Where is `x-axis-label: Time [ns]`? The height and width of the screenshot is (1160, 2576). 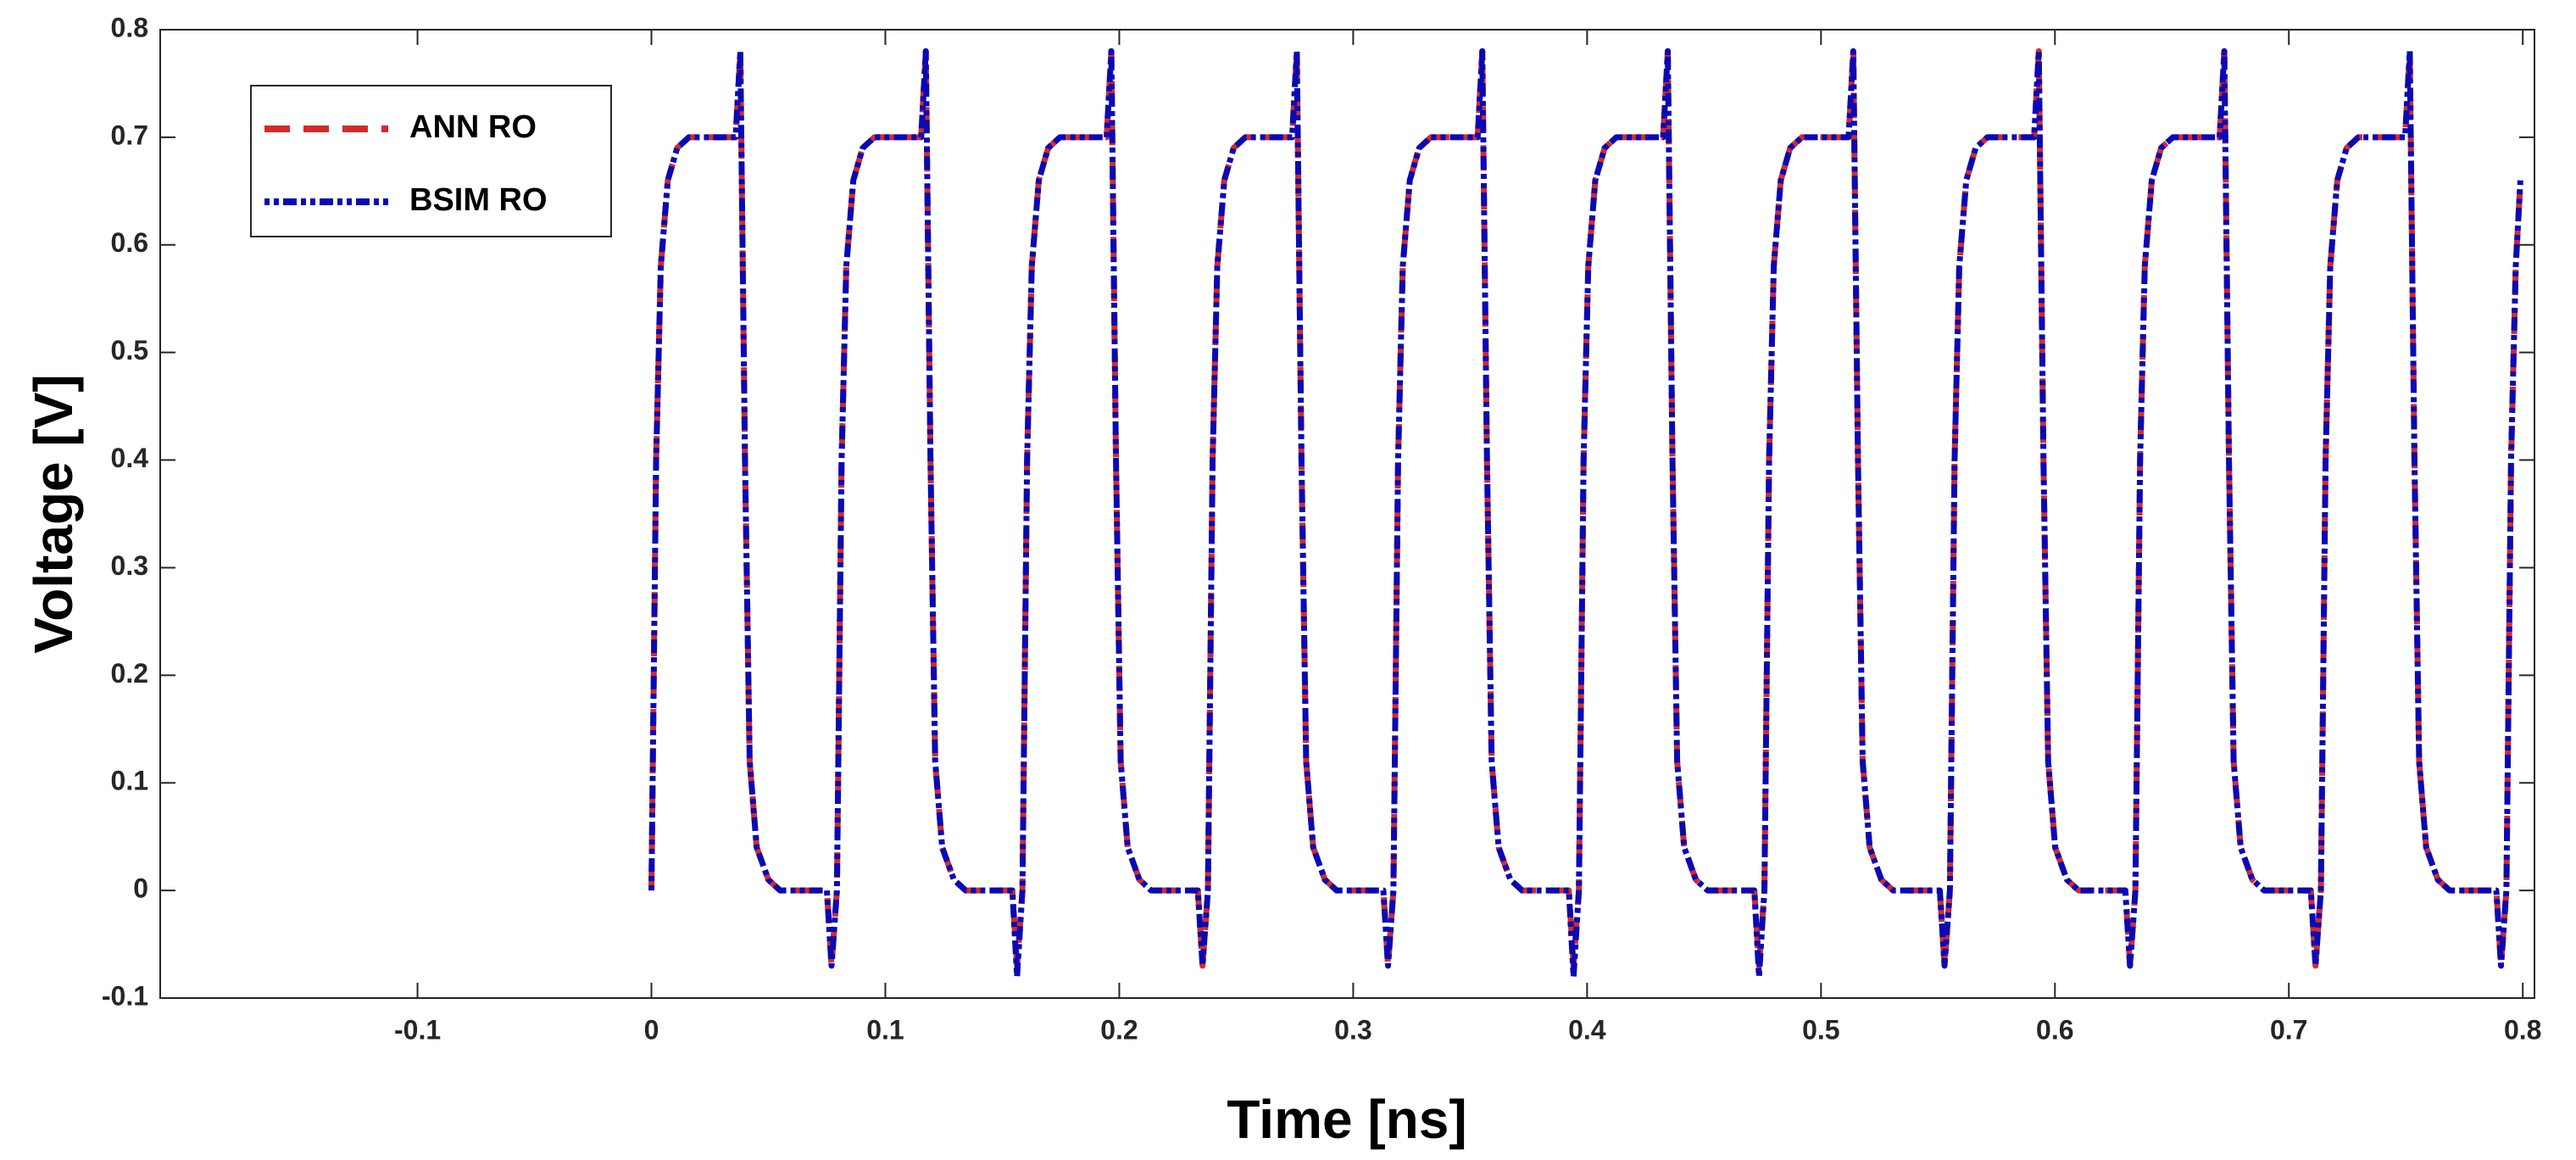 x-axis-label: Time [ns] is located at coordinates (1346, 1119).